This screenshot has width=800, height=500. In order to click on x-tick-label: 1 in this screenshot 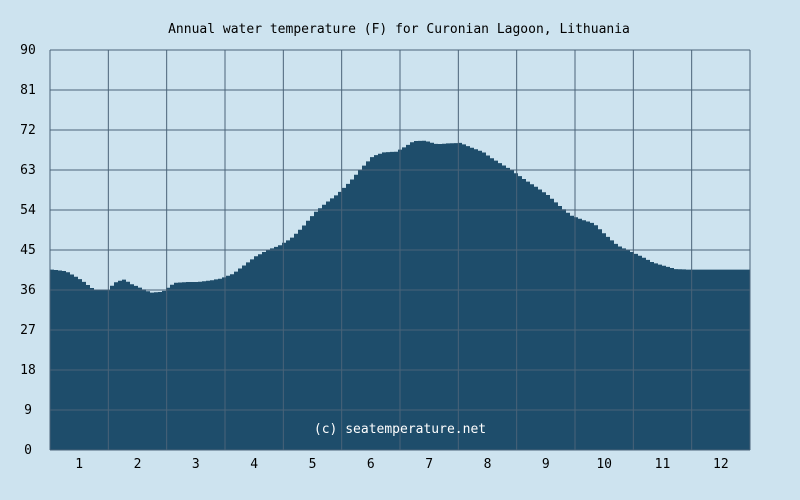, I will do `click(79, 464)`.